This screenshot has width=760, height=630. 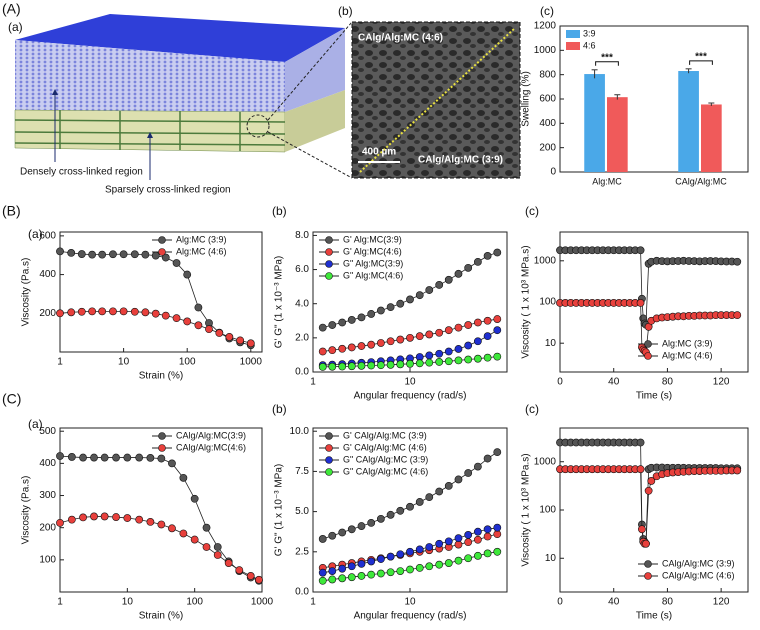 I want to click on section-label: (A), so click(x=11, y=9).